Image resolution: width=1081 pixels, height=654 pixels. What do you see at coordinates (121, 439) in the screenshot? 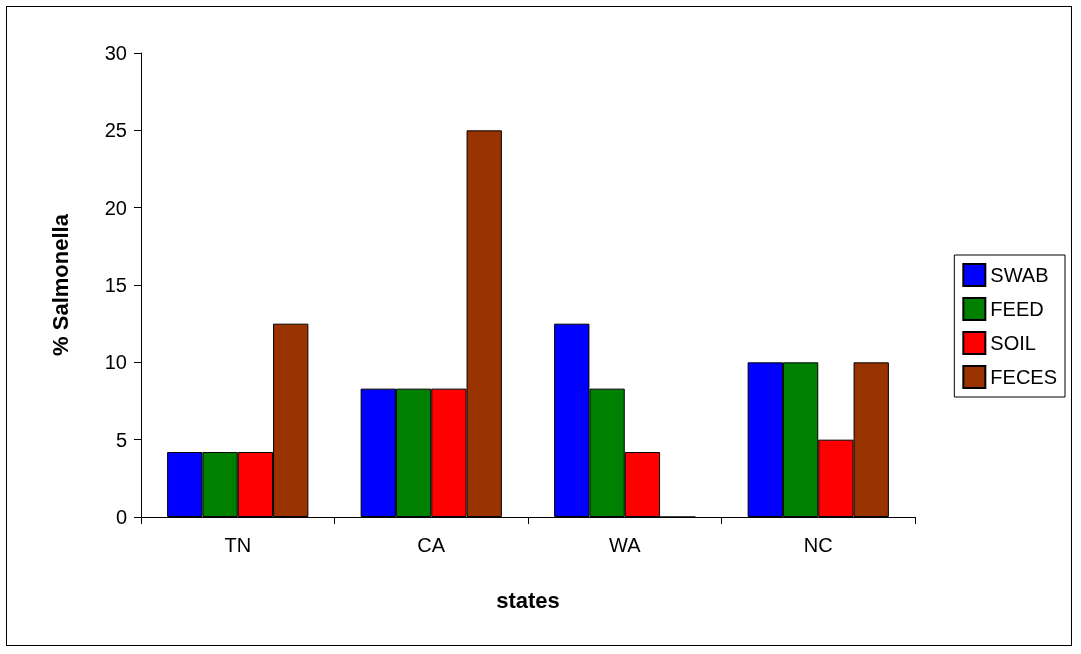
I see `y-tick-label: 5` at bounding box center [121, 439].